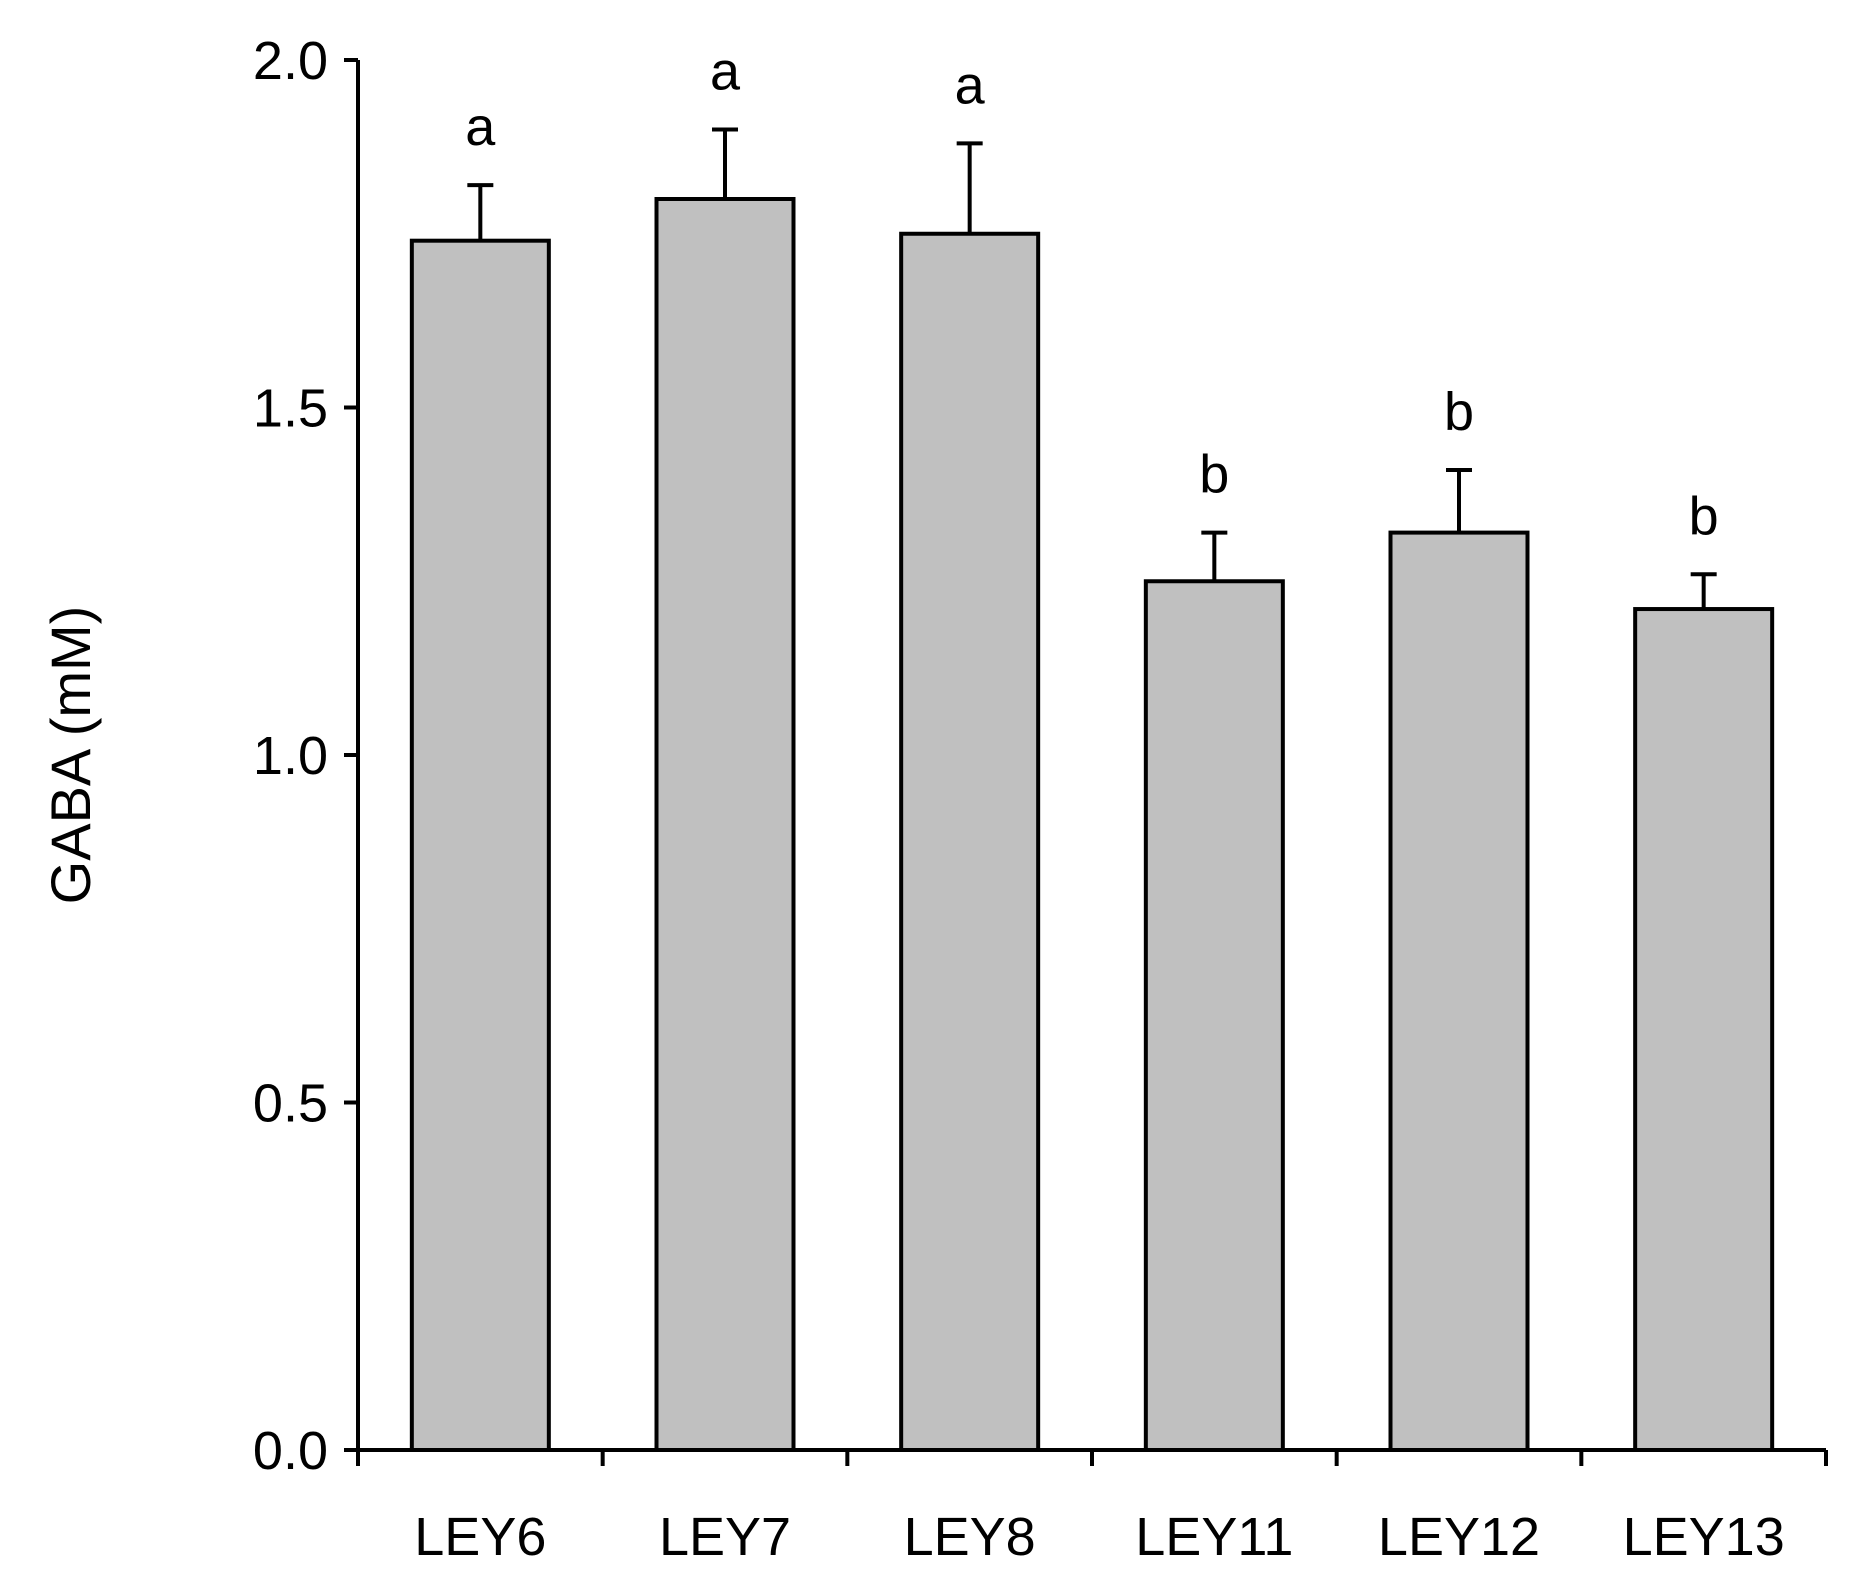  I want to click on y-tick-label-1.5: 1.5, so click(290, 409).